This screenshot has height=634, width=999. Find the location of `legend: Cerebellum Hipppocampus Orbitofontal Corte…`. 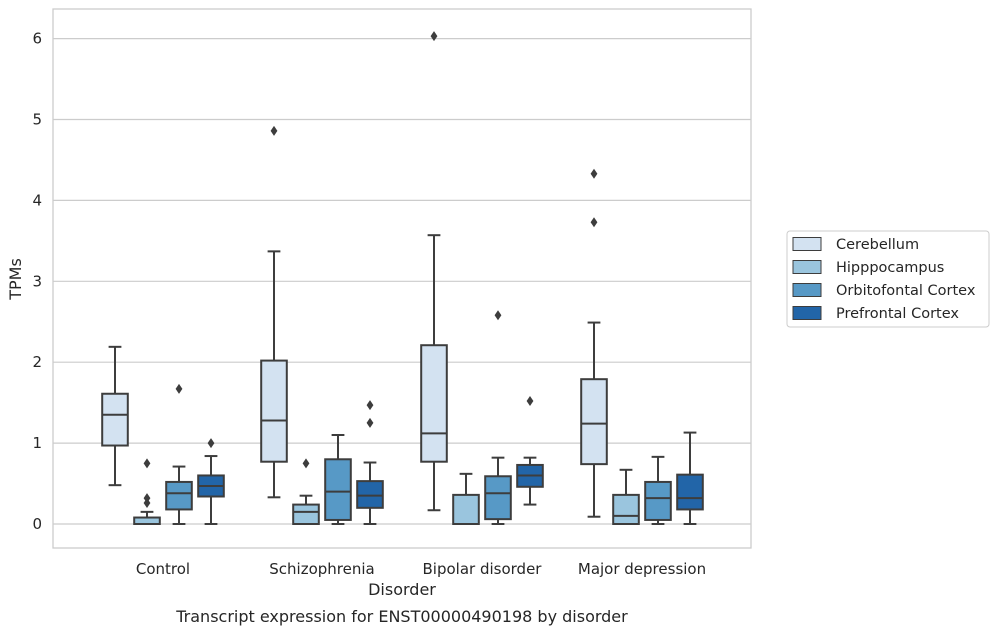

legend: Cerebellum Hipppocampus Orbitofontal Corte… is located at coordinates (888, 279).